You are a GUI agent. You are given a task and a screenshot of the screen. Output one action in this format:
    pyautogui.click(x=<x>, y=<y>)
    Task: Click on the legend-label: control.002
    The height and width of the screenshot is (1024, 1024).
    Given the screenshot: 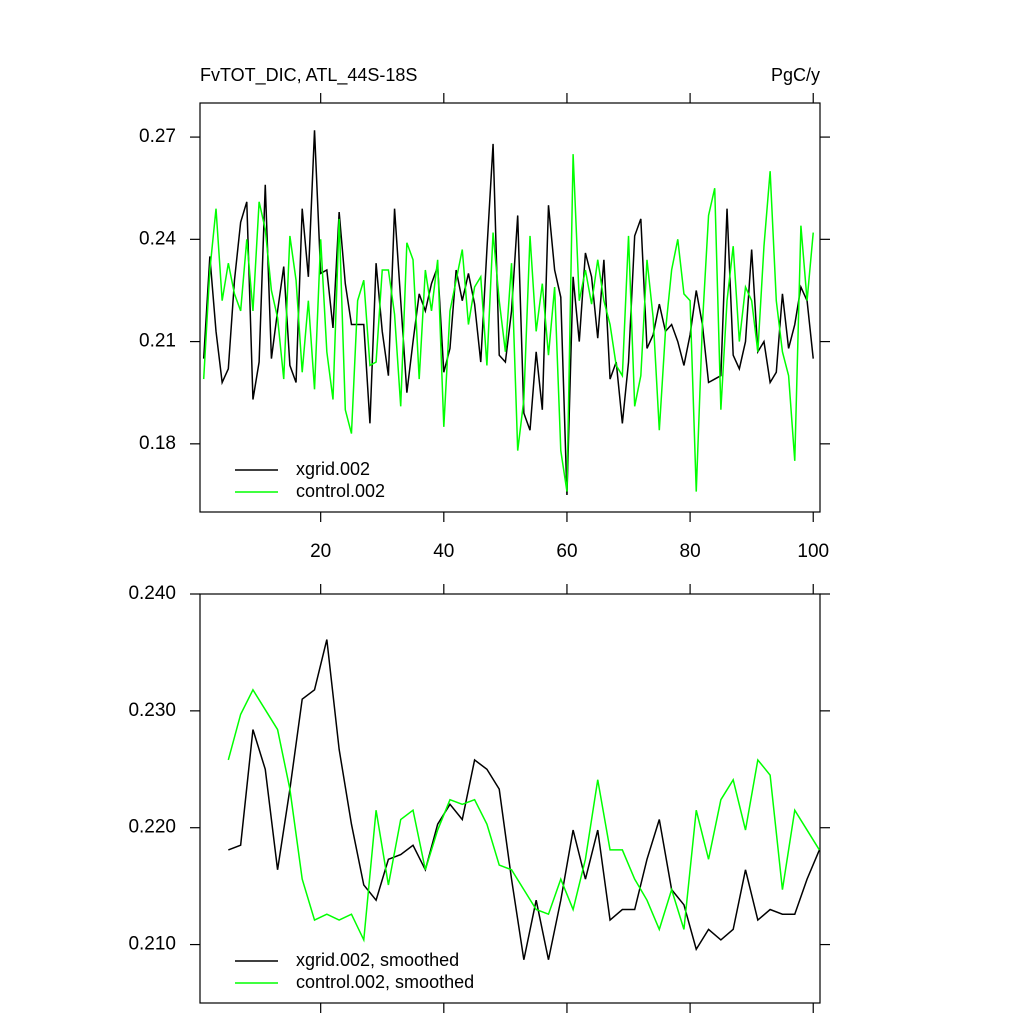 What is the action you would take?
    pyautogui.click(x=340, y=491)
    